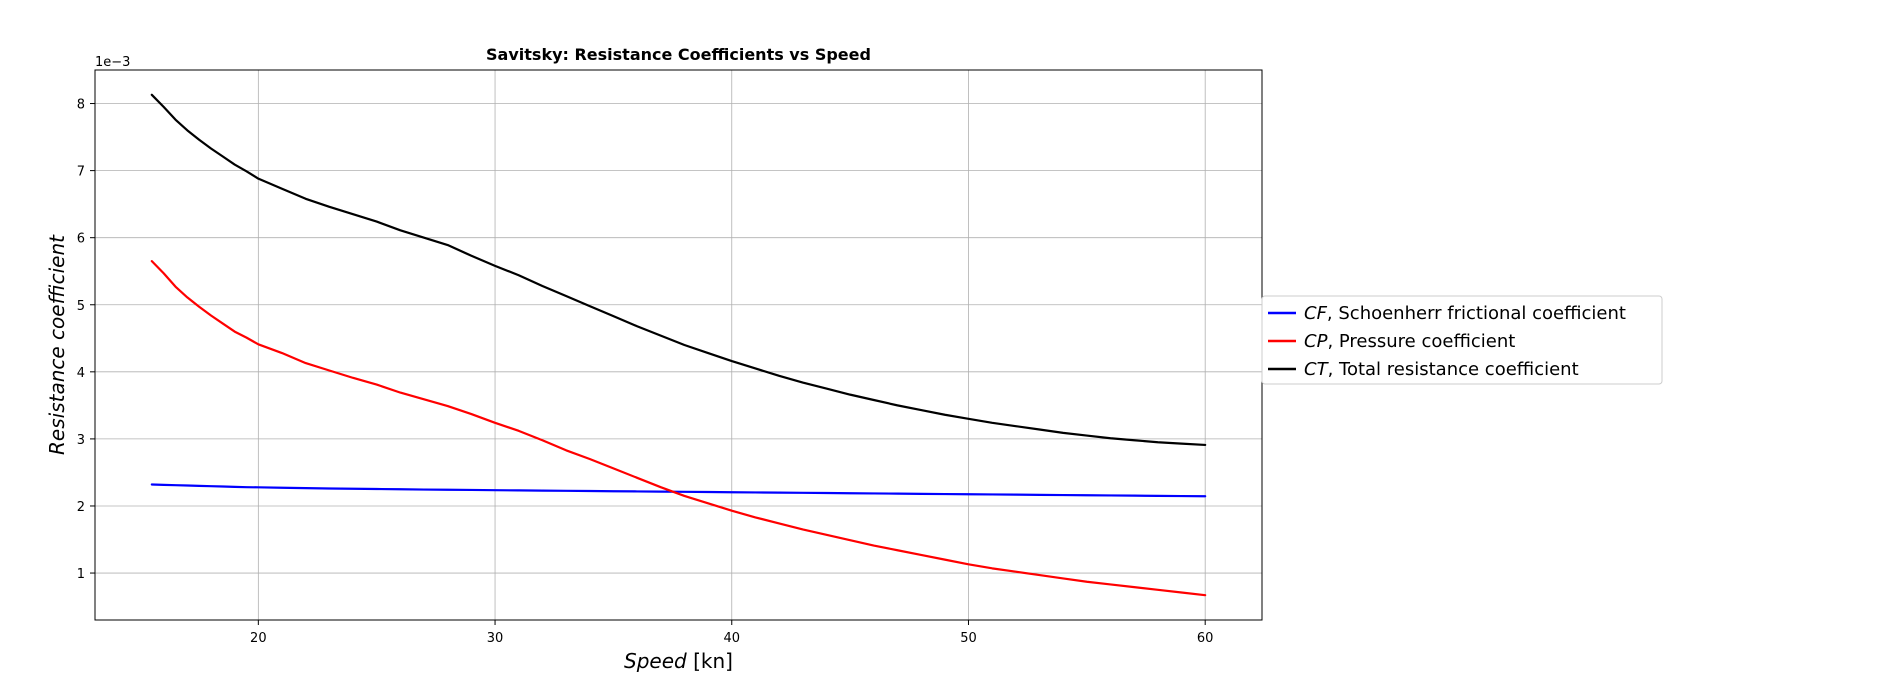 Image resolution: width=1877 pixels, height=687 pixels. I want to click on legend-label: CP, Pressure coefficient, so click(1409, 341).